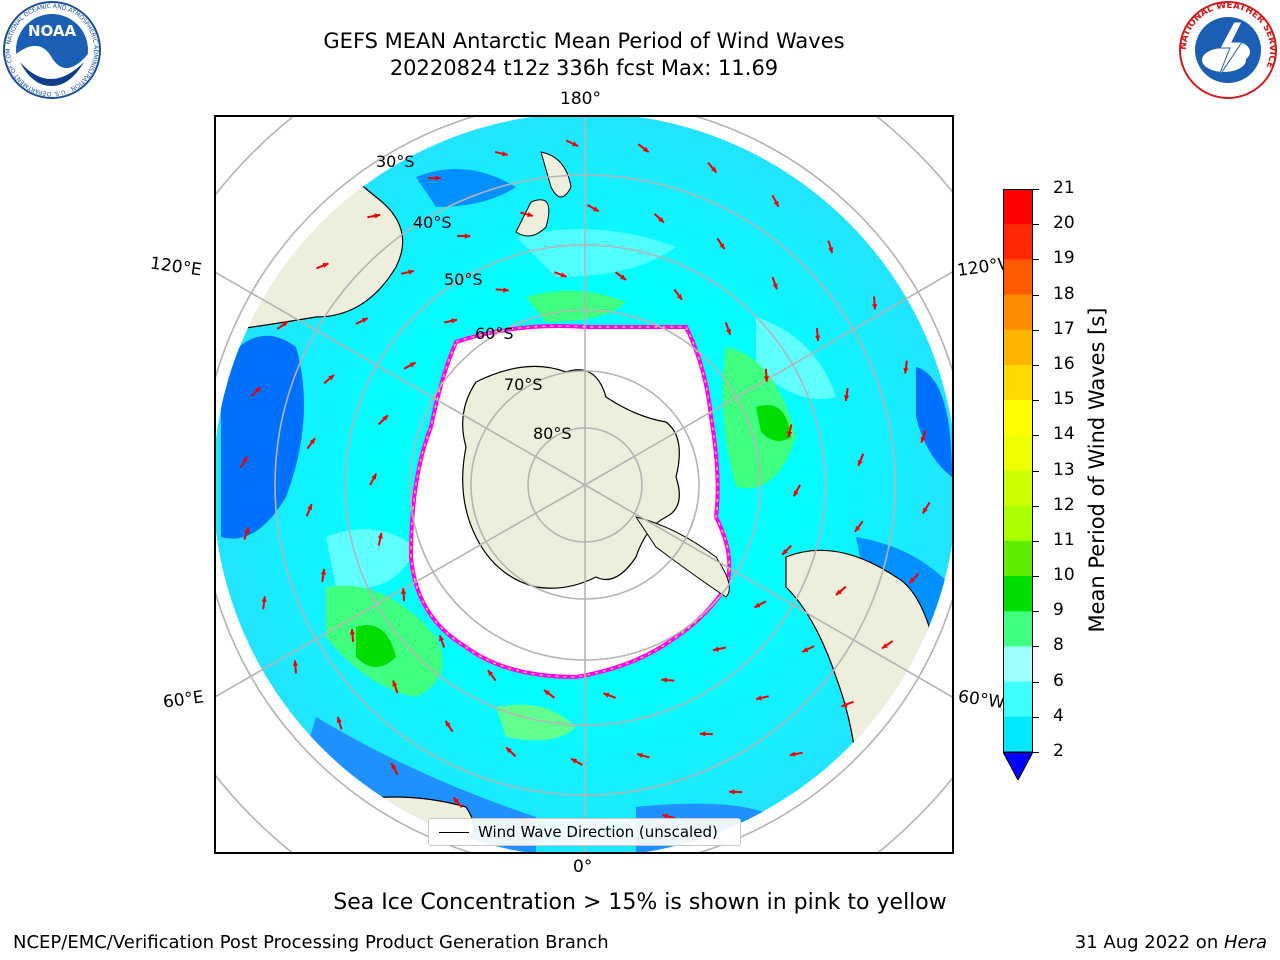 The width and height of the screenshot is (1280, 960). What do you see at coordinates (580, 99) in the screenshot?
I see `lon-label-180: 180°` at bounding box center [580, 99].